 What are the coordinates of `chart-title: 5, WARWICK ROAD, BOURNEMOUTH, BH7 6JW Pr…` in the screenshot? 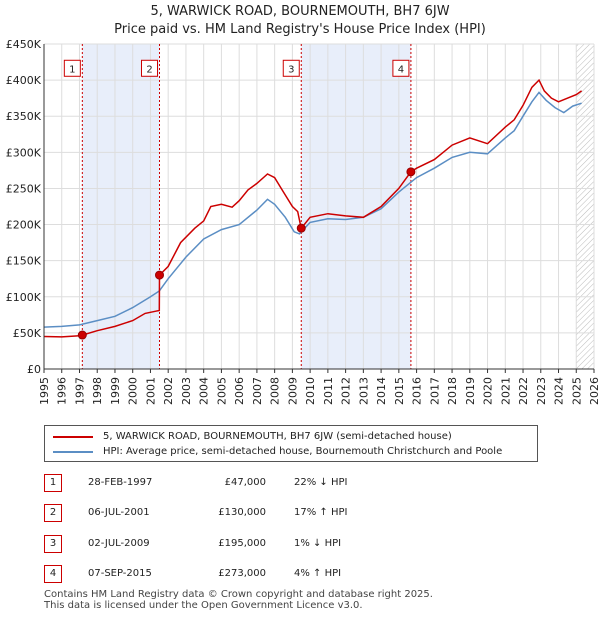 It's located at (300, 21).